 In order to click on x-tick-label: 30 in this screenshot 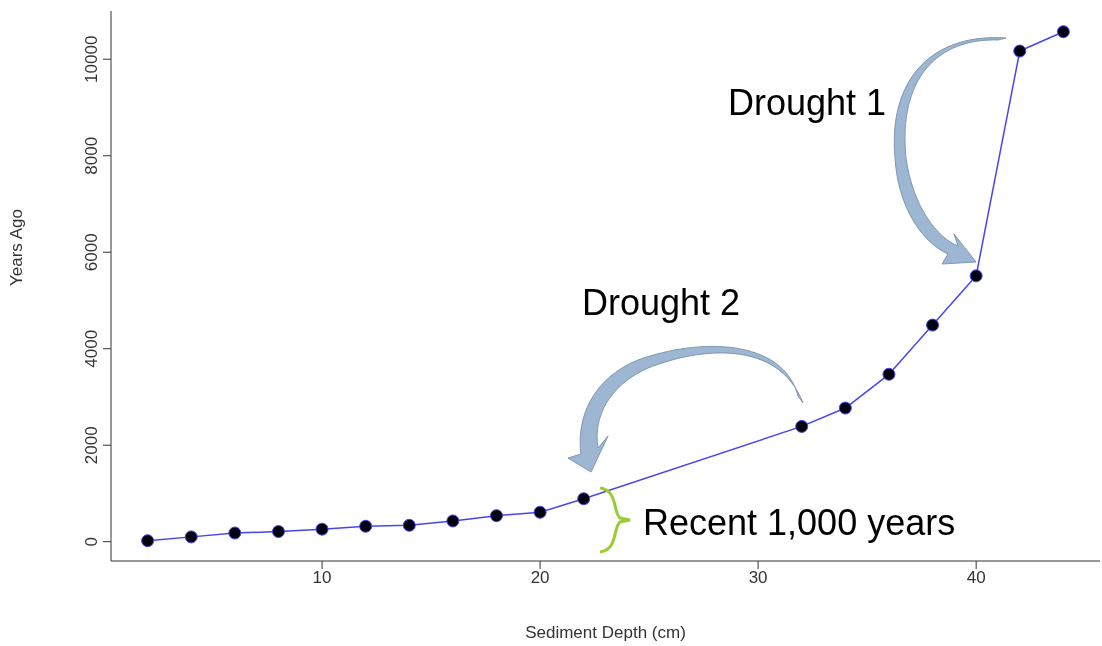, I will do `click(758, 578)`.